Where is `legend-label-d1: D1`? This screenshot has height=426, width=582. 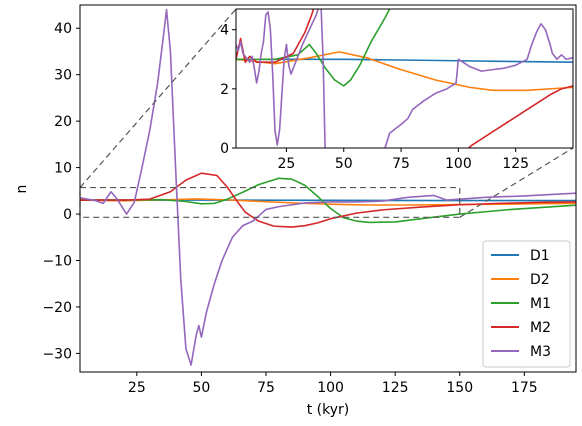
legend-label-d1: D1 is located at coordinates (540, 256).